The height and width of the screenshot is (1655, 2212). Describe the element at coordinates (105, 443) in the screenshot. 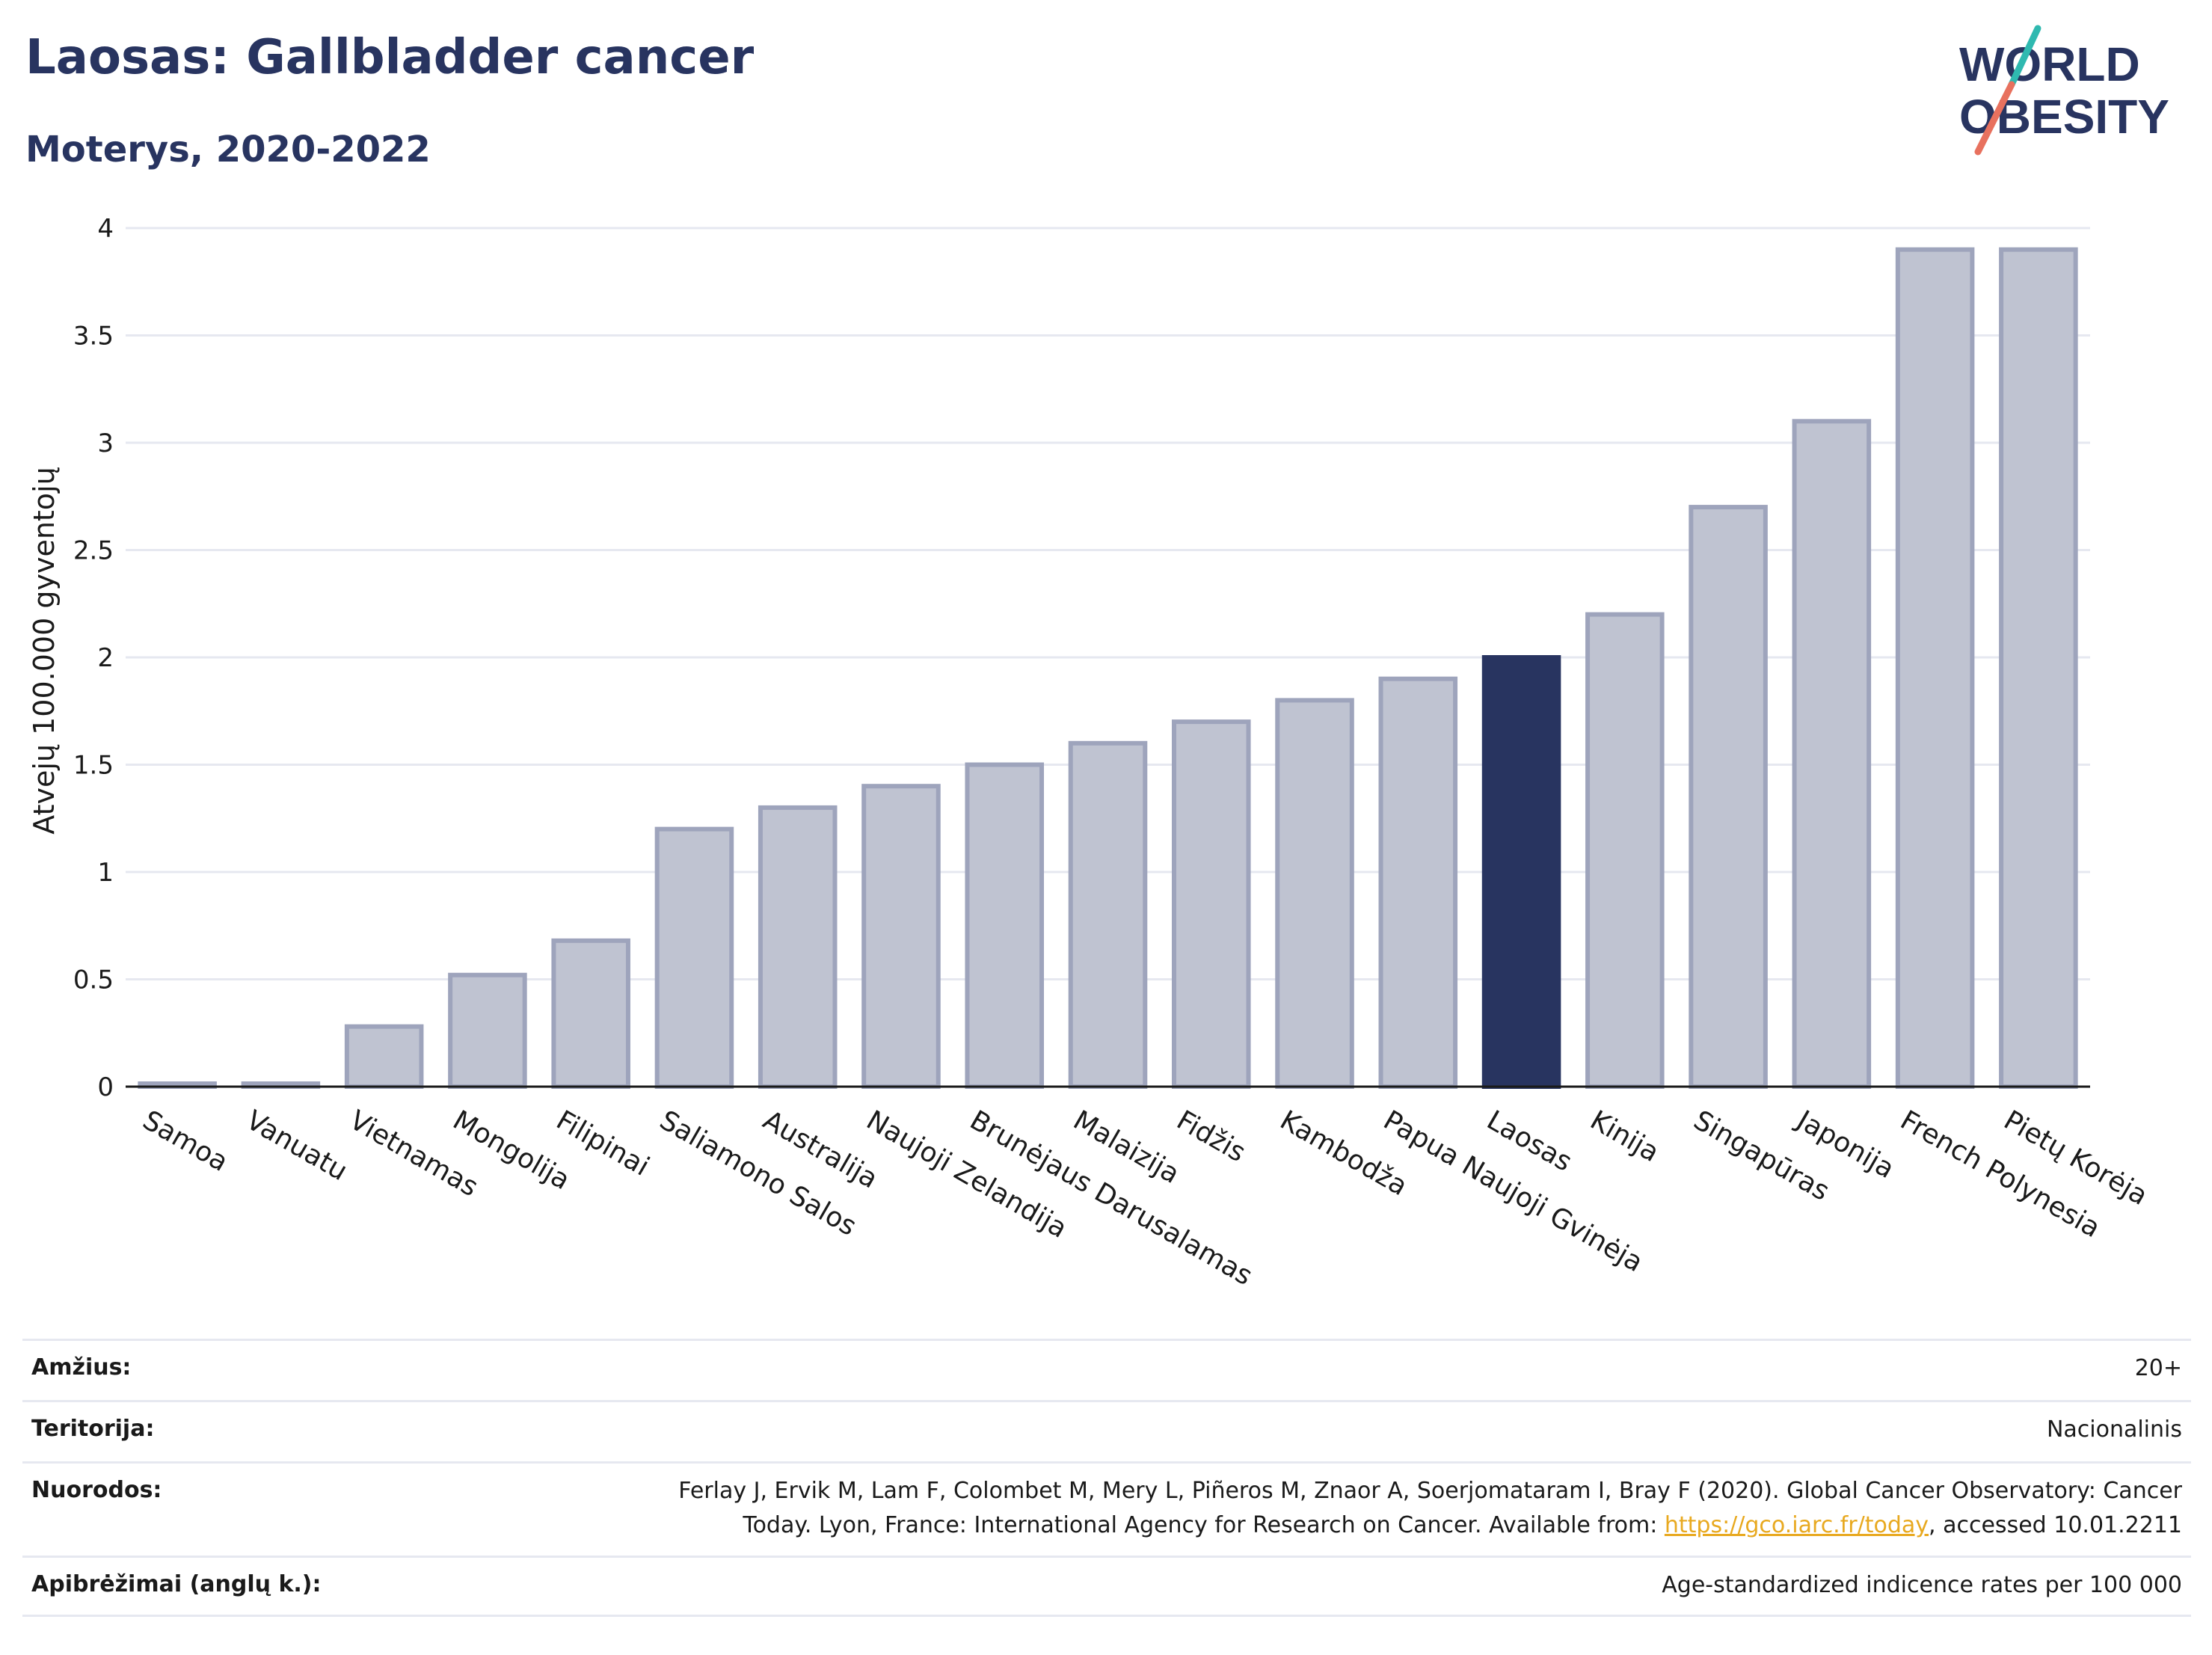

I see `y-tick-label: 3` at that location.